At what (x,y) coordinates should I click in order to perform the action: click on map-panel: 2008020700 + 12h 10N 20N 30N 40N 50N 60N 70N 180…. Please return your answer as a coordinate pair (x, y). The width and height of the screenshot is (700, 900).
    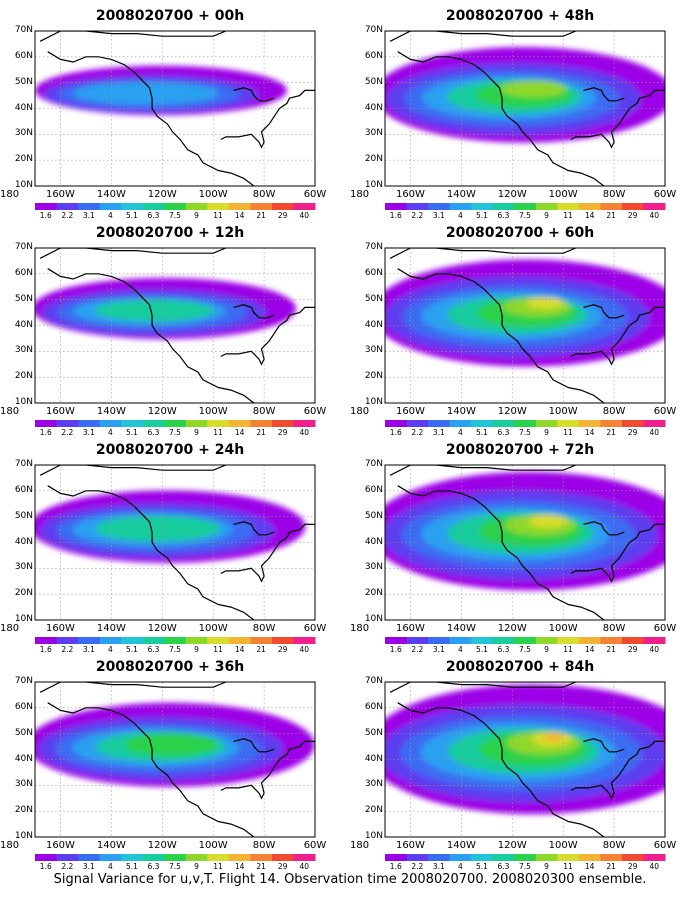
    Looking at the image, I should click on (170, 327).